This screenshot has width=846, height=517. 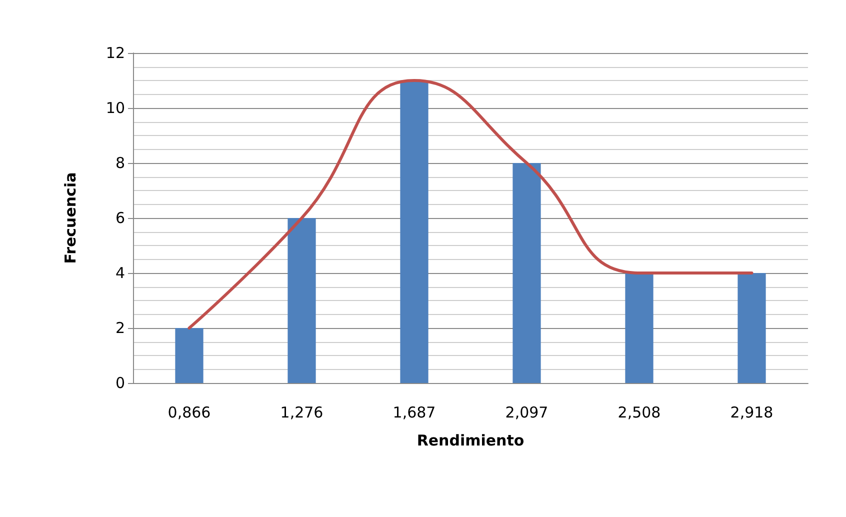 What do you see at coordinates (120, 218) in the screenshot?
I see `y-tick-label: 6` at bounding box center [120, 218].